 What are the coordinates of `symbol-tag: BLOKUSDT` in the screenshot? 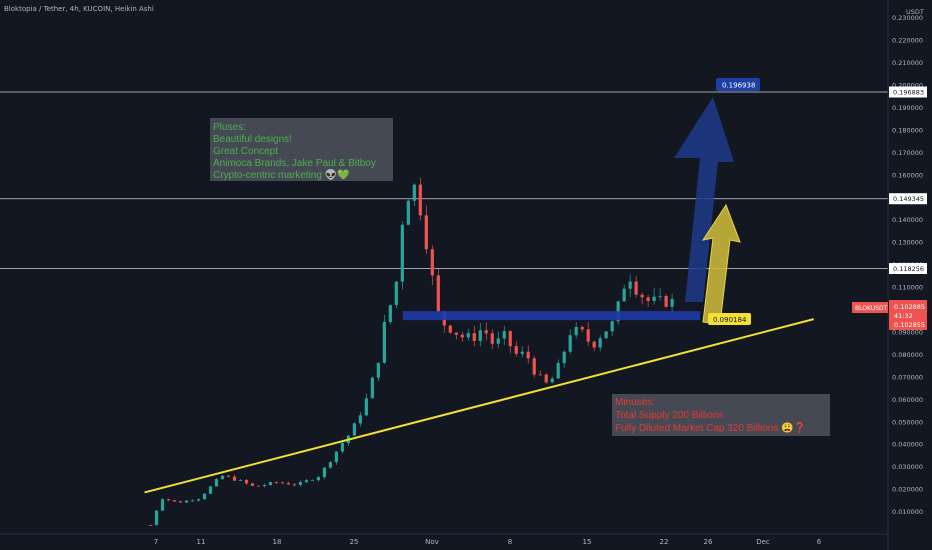 It's located at (871, 308).